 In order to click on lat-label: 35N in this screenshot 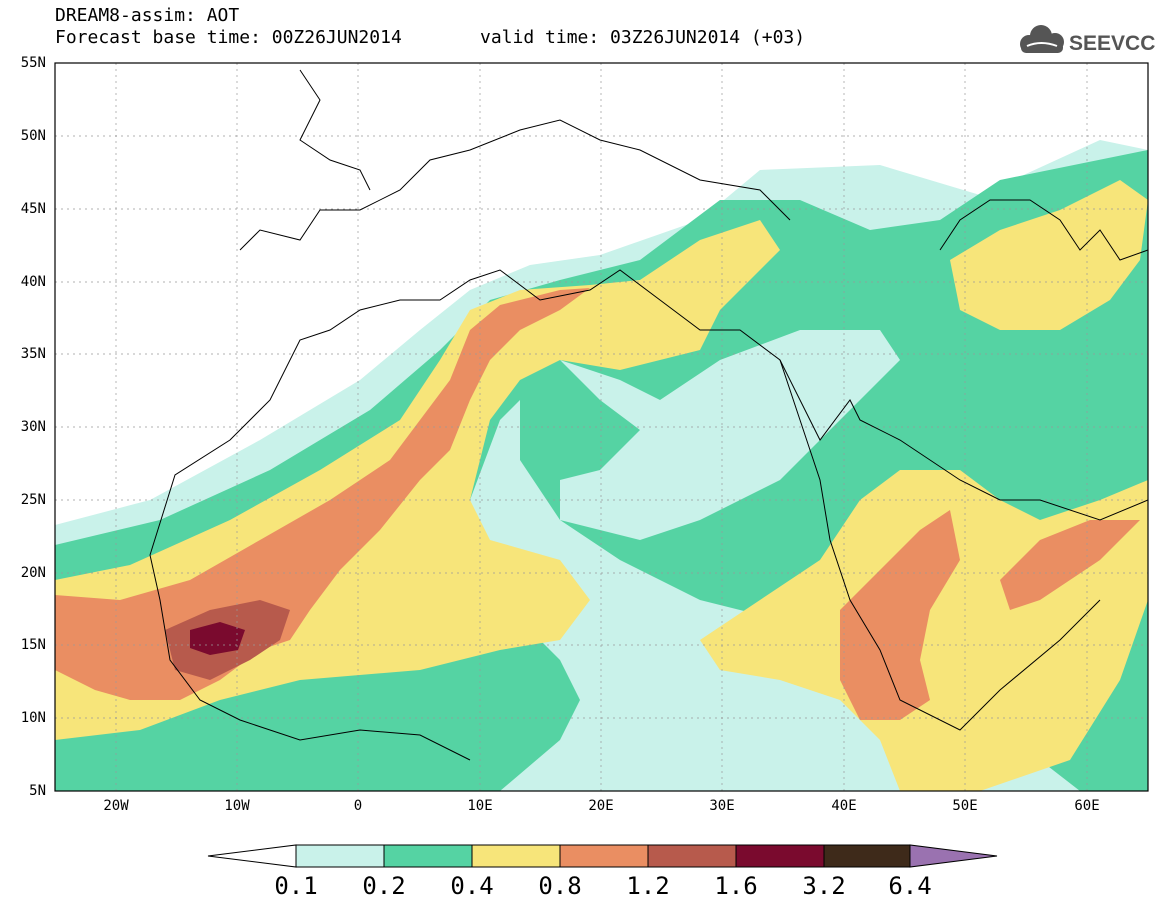, I will do `click(33, 354)`.